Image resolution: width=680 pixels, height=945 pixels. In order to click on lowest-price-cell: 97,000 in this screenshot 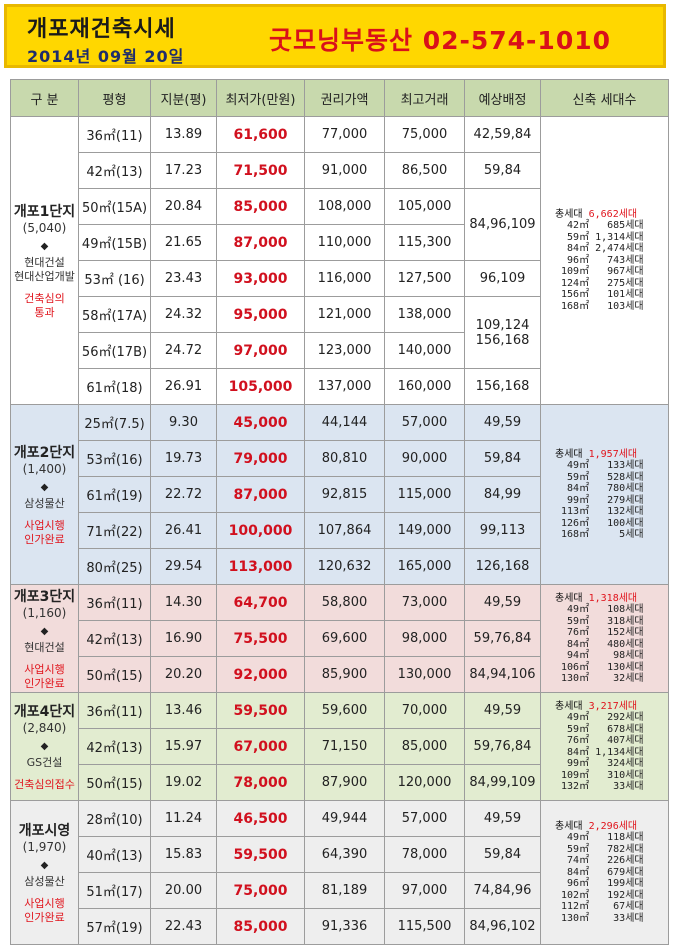, I will do `click(260, 350)`.